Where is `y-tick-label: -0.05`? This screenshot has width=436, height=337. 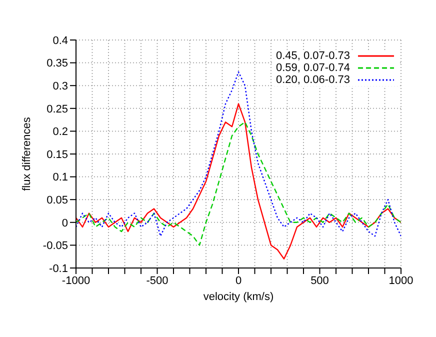
y-tick-label: -0.05 is located at coordinates (55, 246).